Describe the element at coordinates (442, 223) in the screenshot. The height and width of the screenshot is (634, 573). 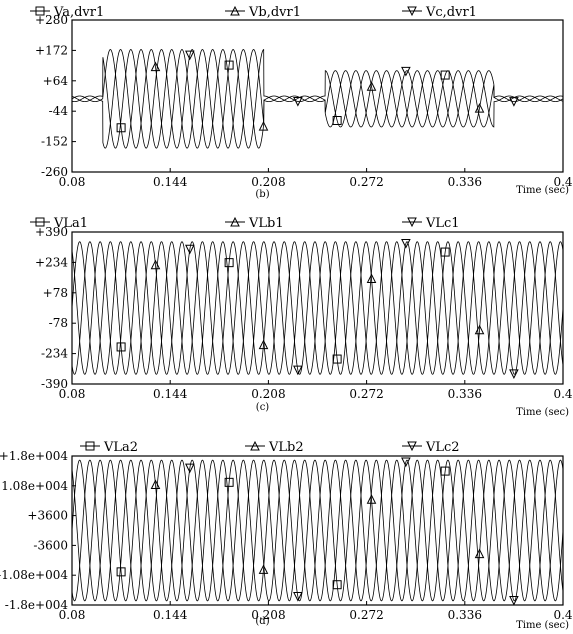
I see `legend-label: VLc1` at that location.